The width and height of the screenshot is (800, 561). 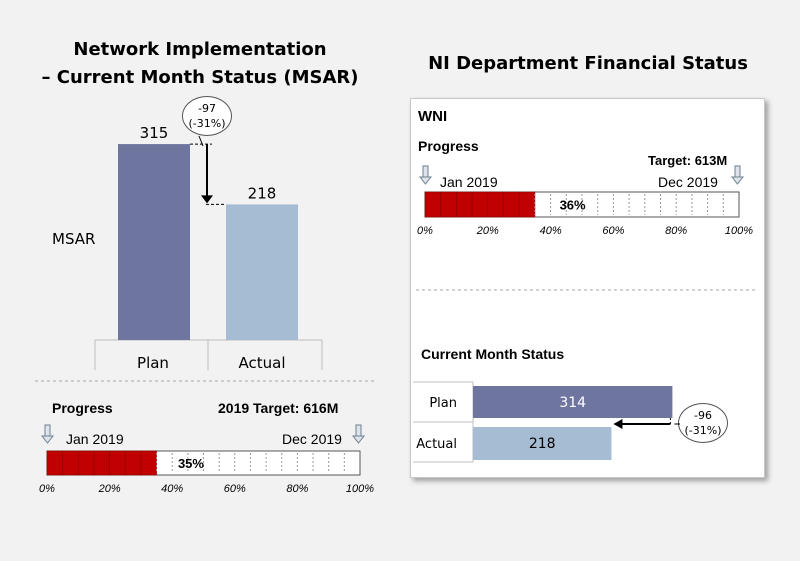 What do you see at coordinates (433, 116) in the screenshot?
I see `wni-label: WNI` at bounding box center [433, 116].